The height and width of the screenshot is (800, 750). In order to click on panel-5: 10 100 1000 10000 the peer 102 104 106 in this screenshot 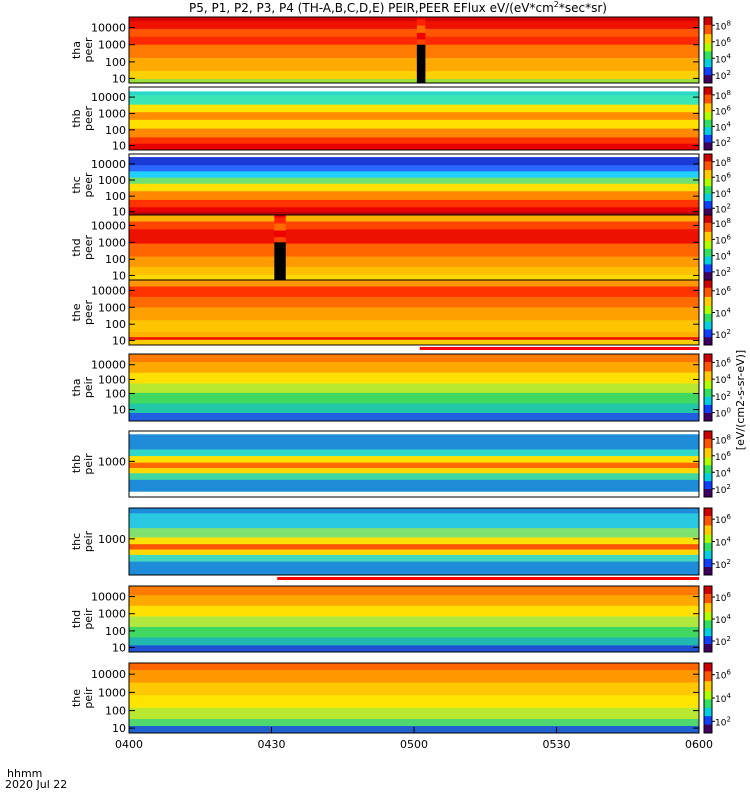, I will do `click(400, 314)`.